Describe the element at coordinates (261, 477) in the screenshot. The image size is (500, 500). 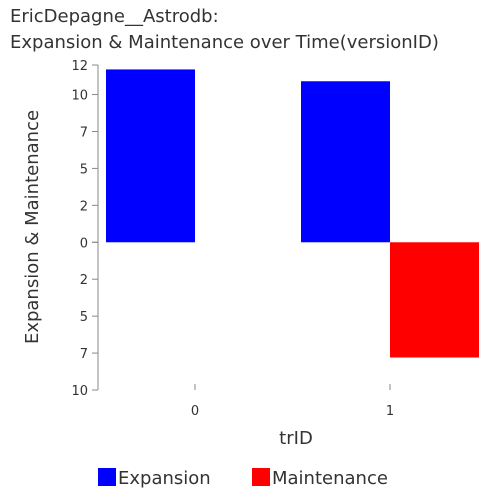
I see `legend-swatch-maintenance` at that location.